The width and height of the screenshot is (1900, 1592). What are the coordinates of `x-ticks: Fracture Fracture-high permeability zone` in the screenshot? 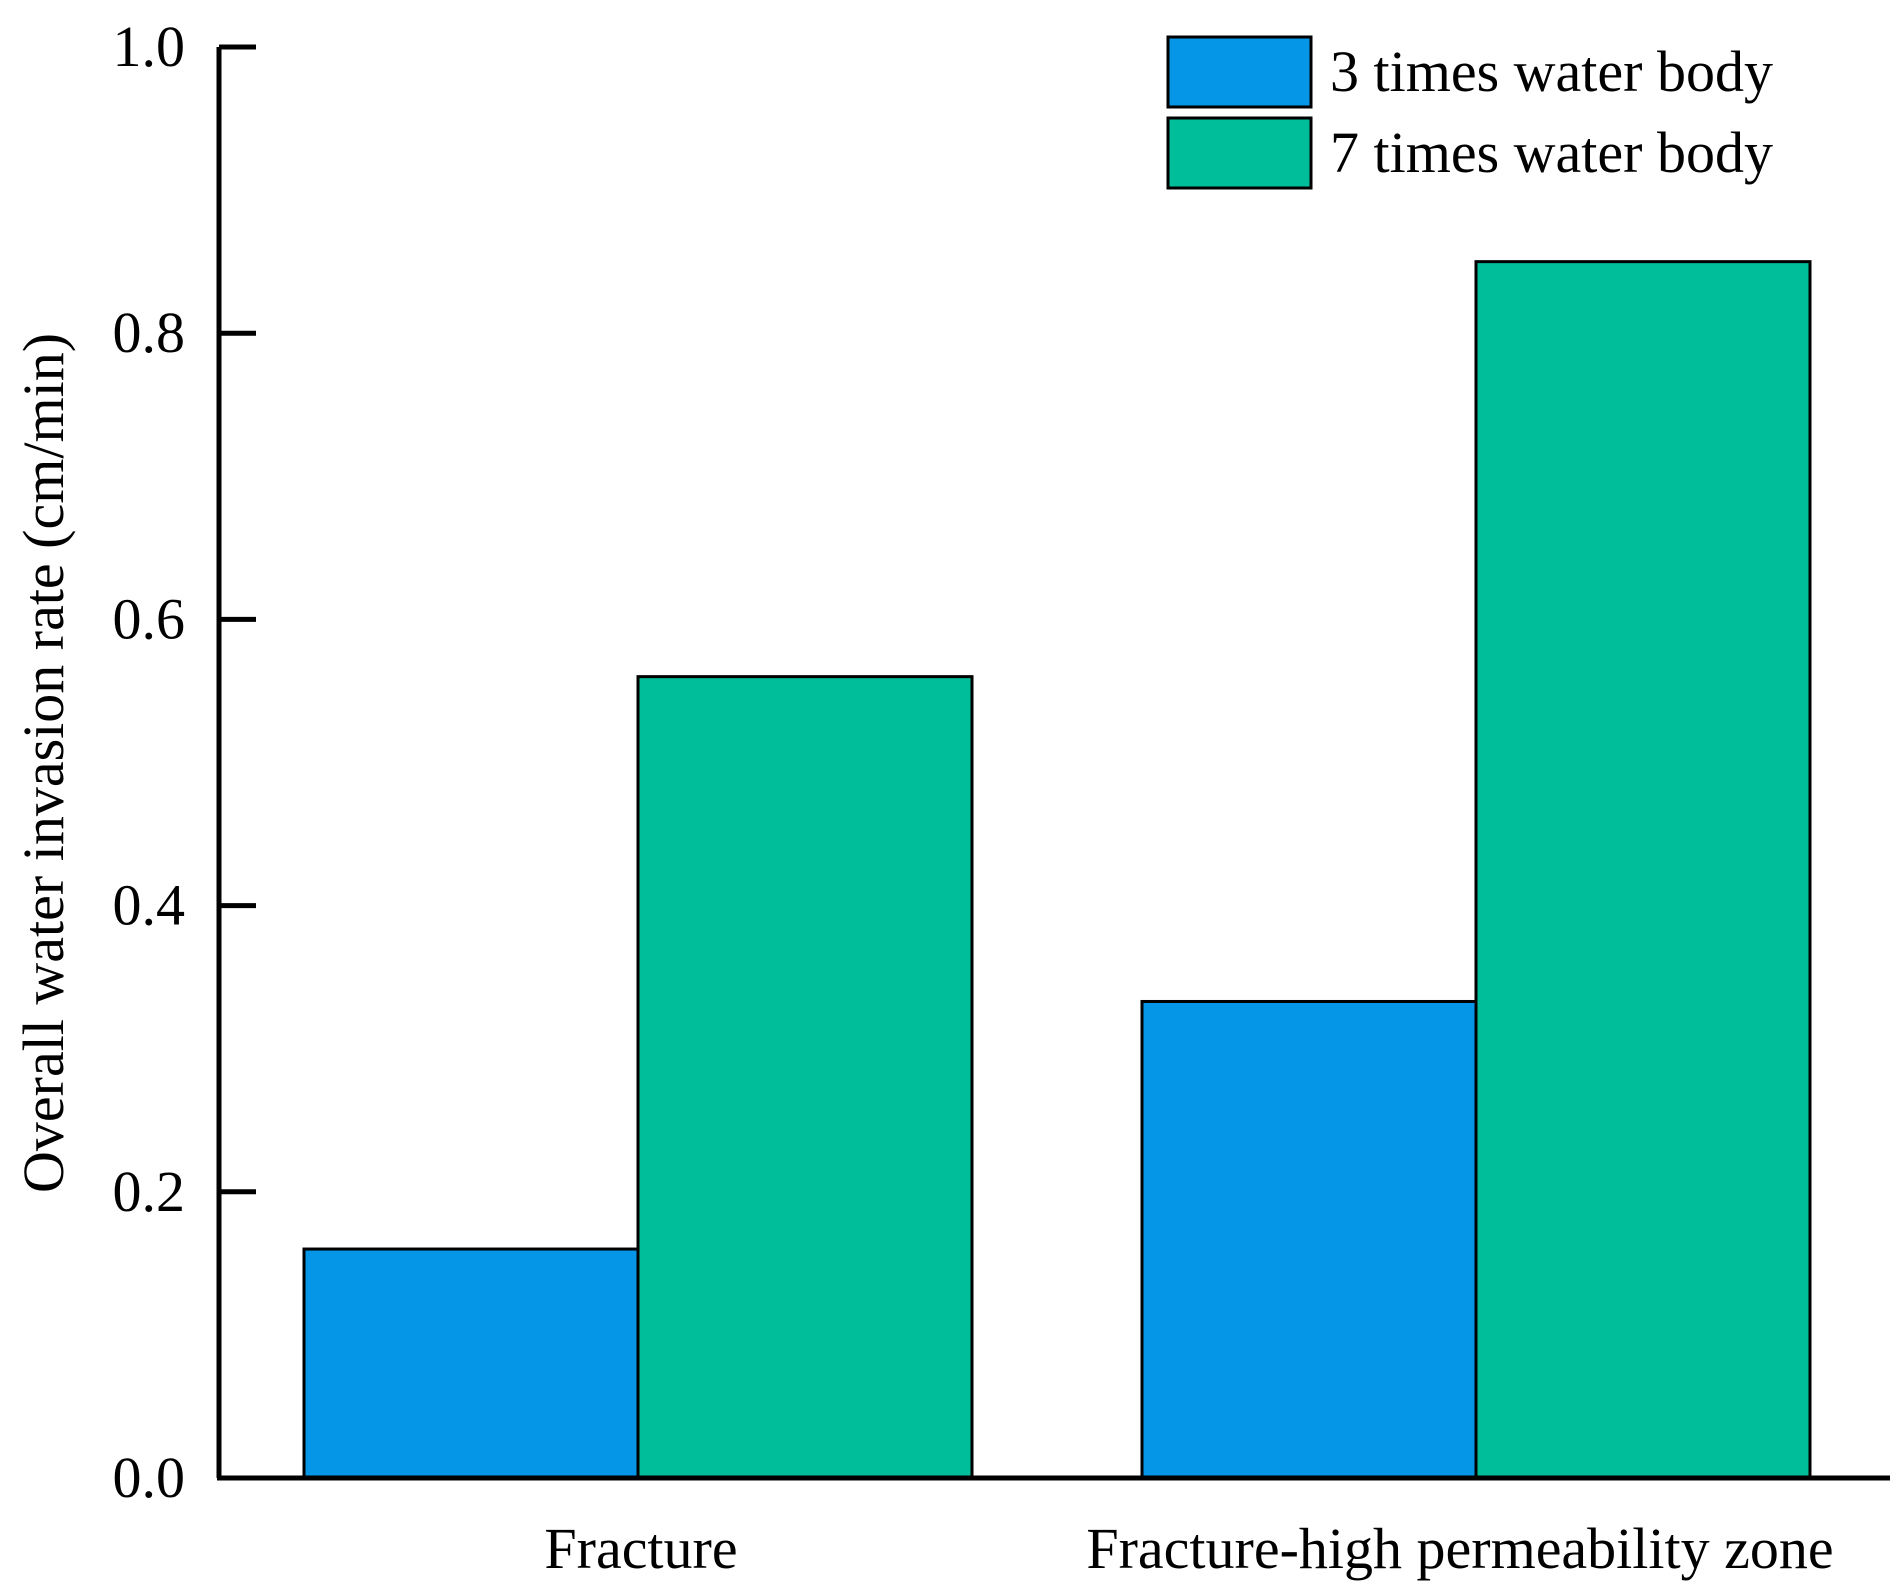 It's located at (1188, 1548).